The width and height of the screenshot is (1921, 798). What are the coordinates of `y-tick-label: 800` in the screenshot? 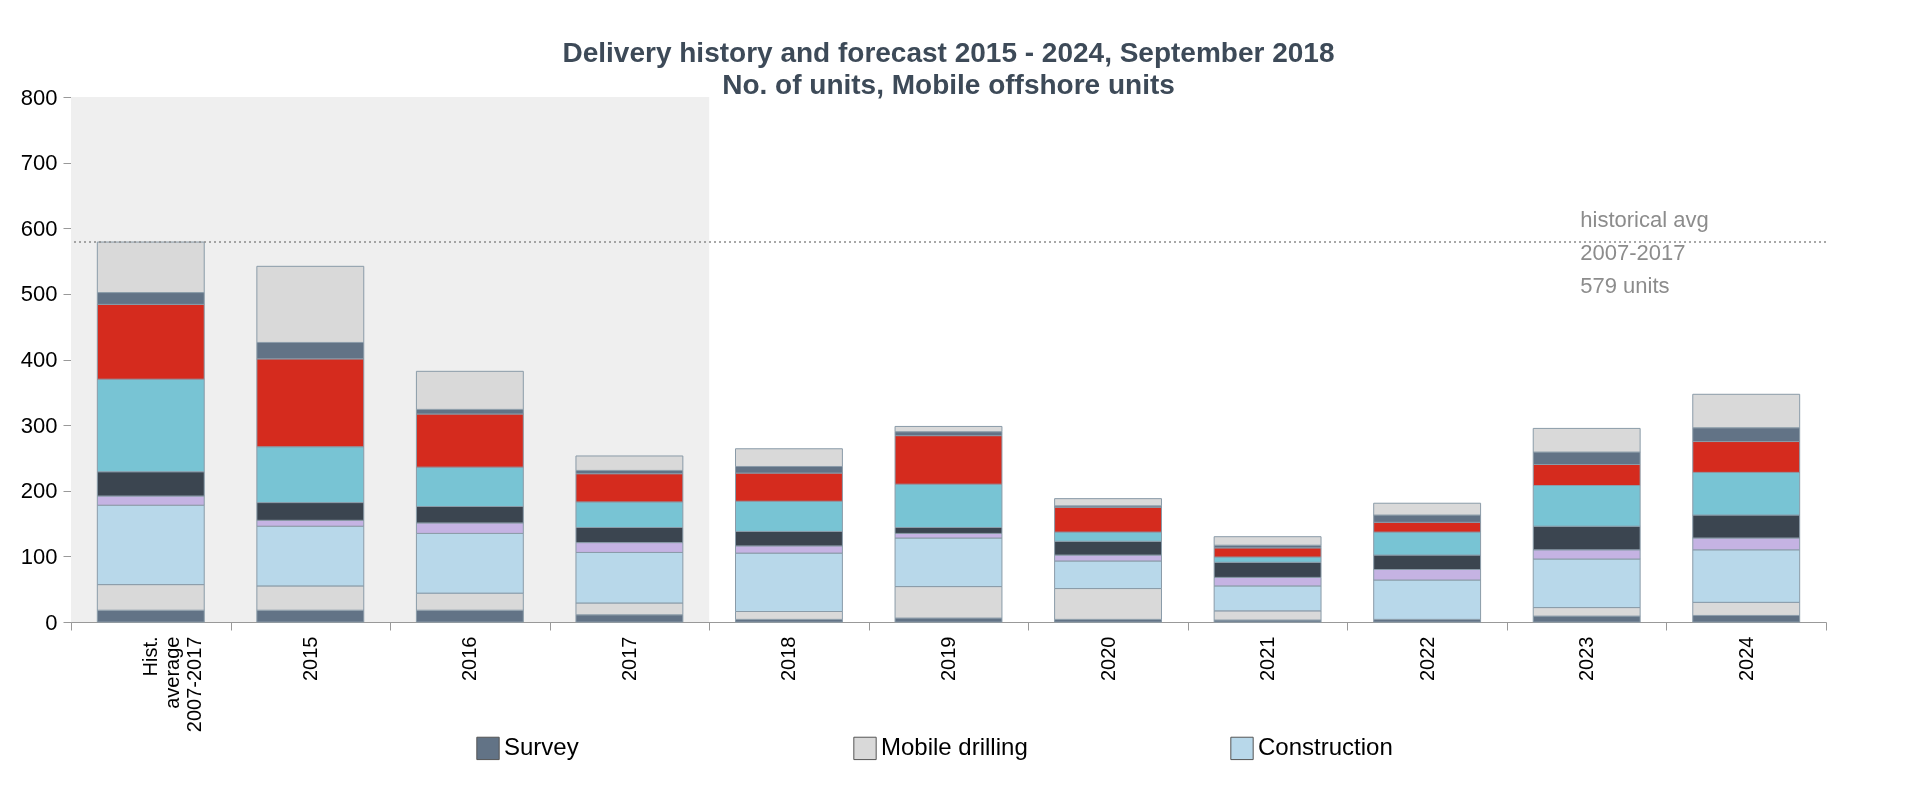 It's located at (39, 97).